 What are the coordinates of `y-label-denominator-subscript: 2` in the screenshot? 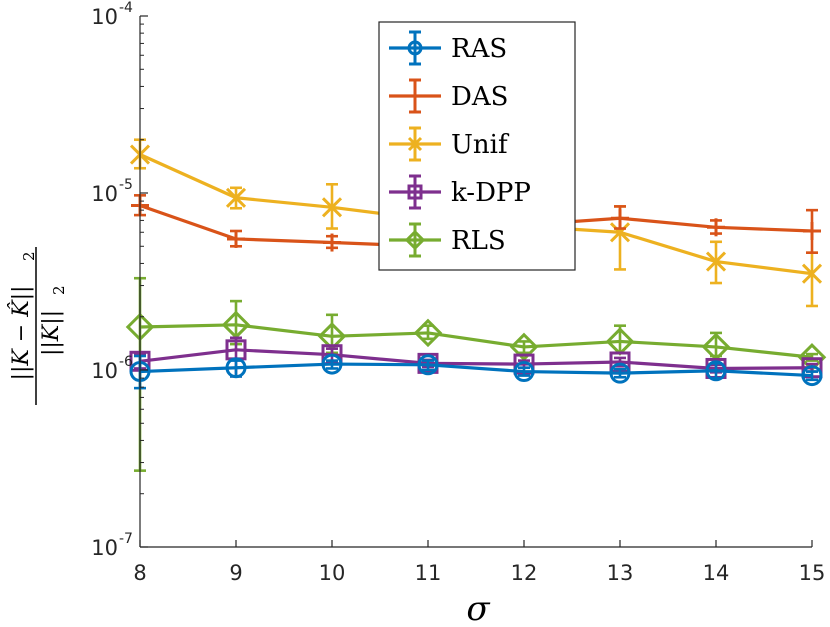 It's located at (59, 290).